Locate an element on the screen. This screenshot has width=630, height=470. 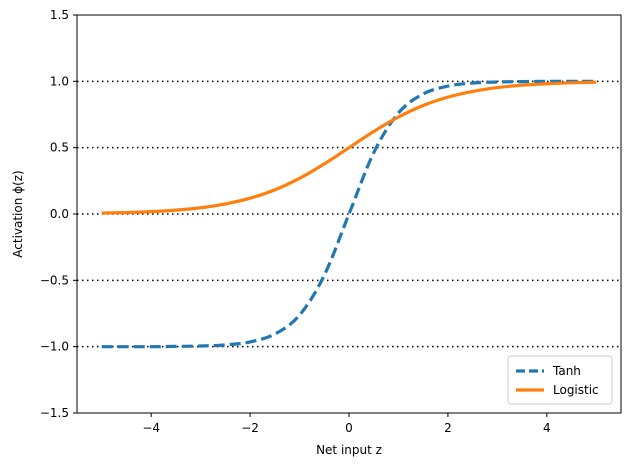
x-axis-ticks: −4 −2 0 2 4 is located at coordinates (346, 424).